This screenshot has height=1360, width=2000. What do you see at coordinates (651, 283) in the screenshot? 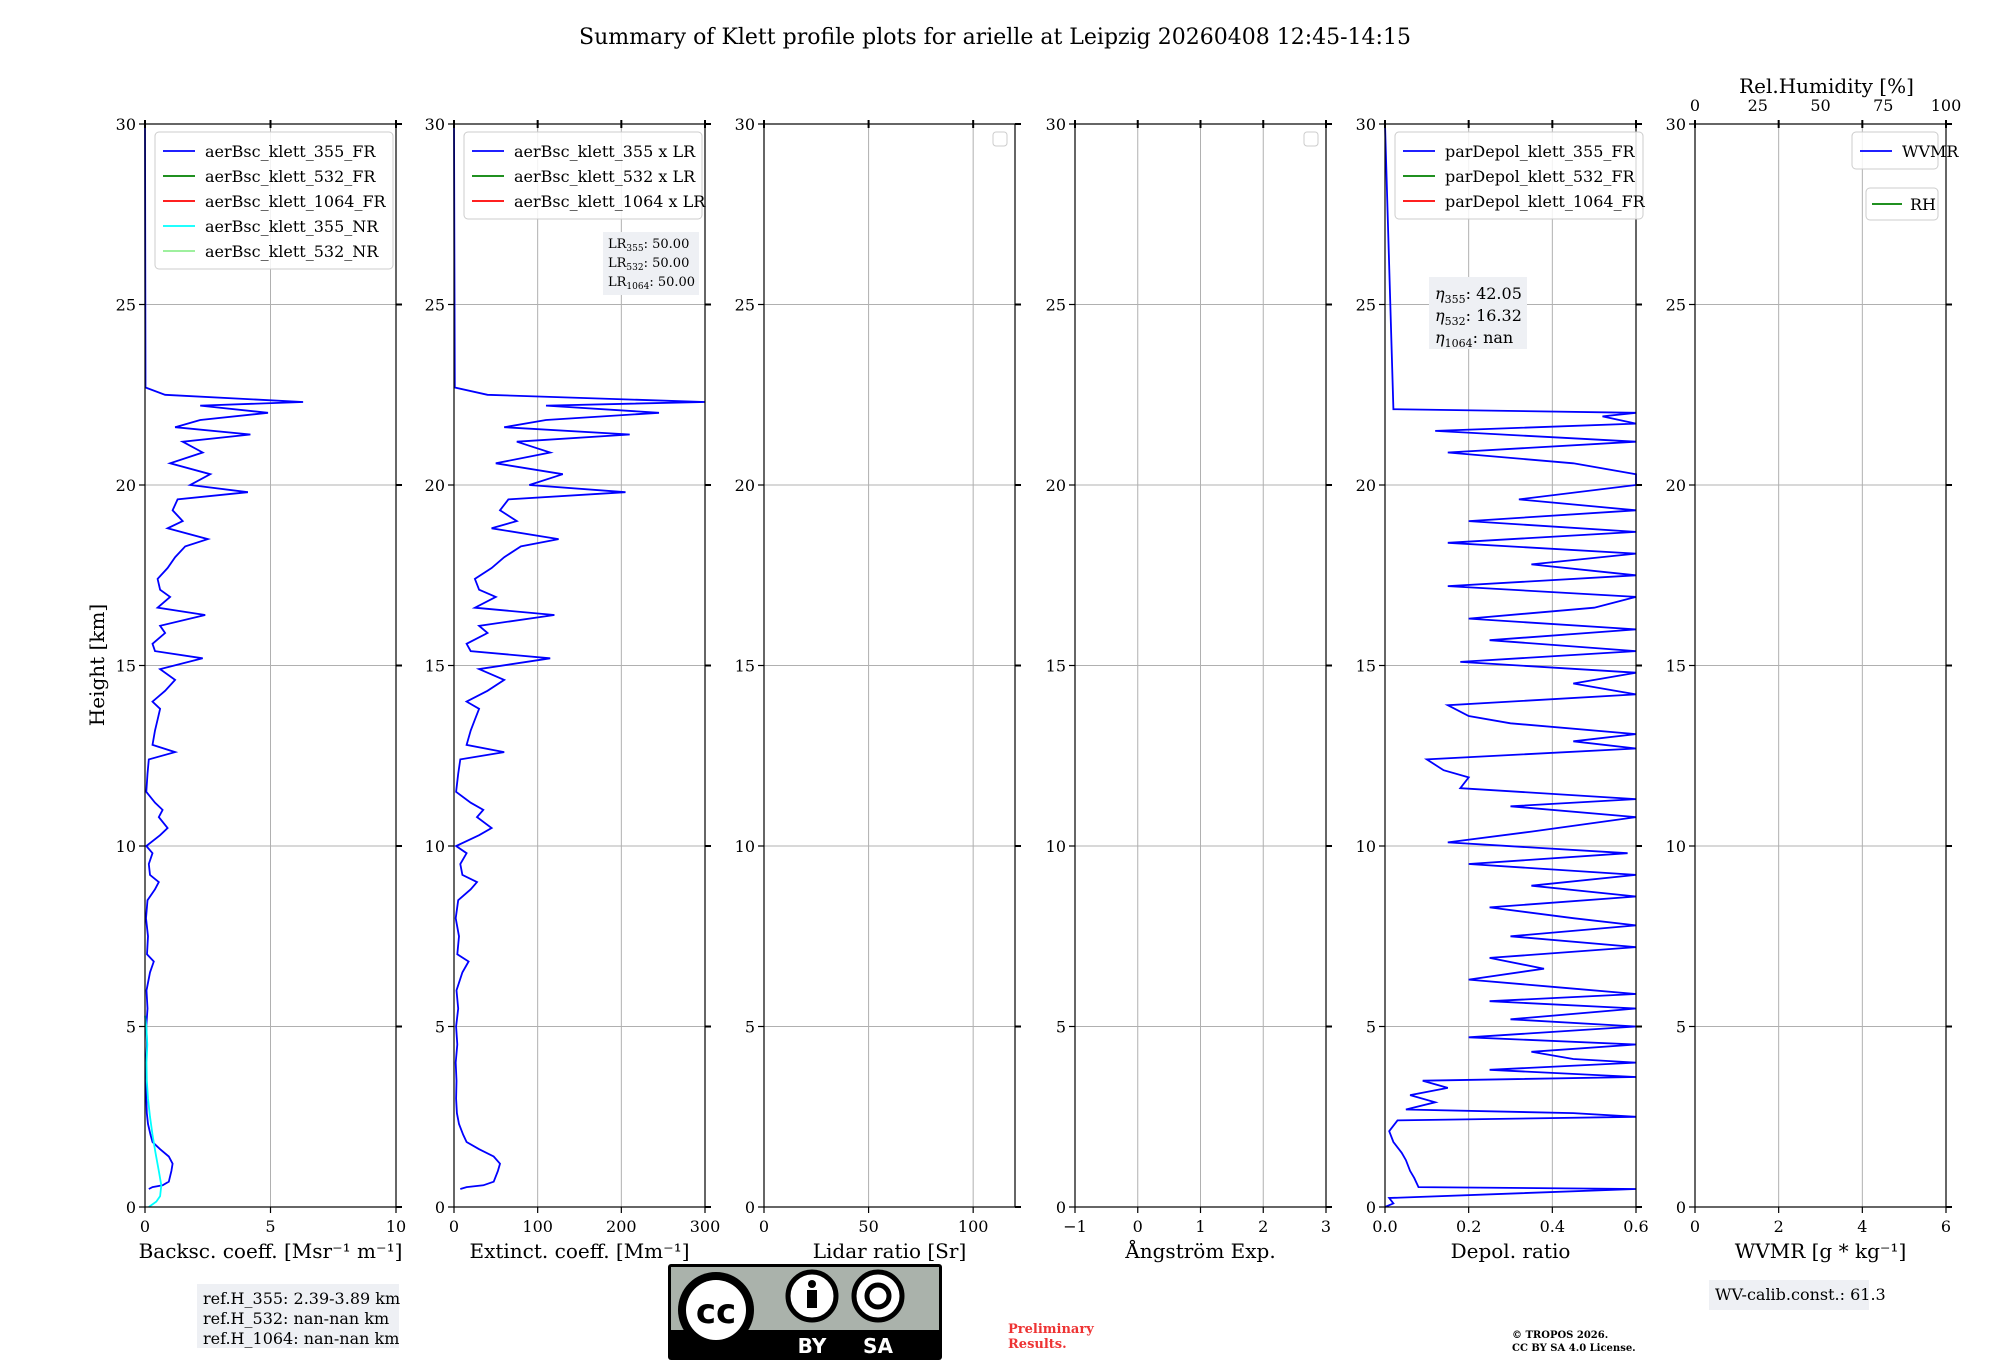
I see `lr-annotation-line: LR1064: 50.00` at bounding box center [651, 283].